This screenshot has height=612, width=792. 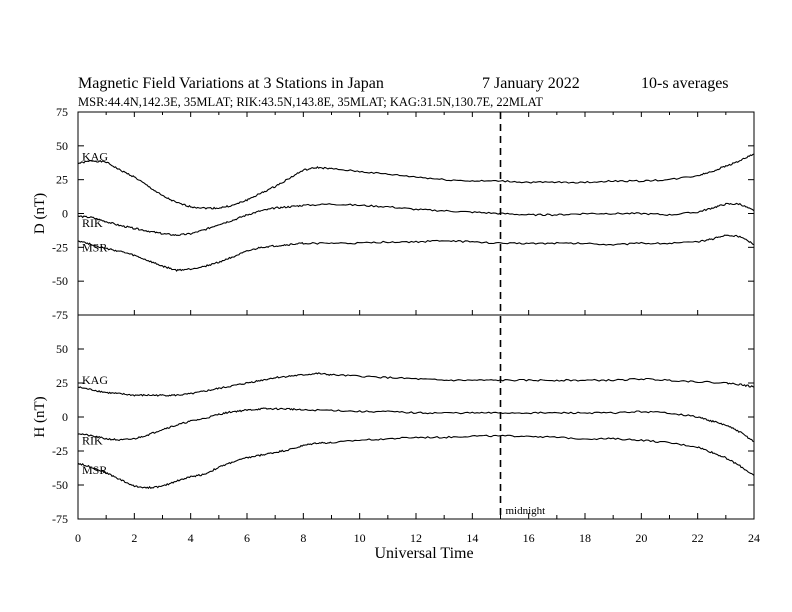 I want to click on x-tick-label: 18, so click(x=585, y=538).